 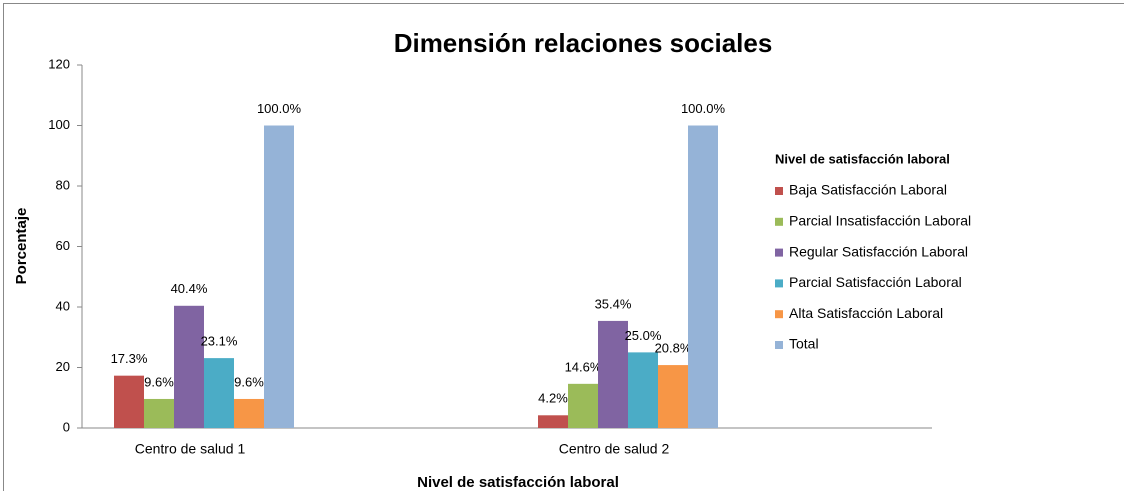 I want to click on x-tick-label: Centro de salud 2, so click(x=614, y=449).